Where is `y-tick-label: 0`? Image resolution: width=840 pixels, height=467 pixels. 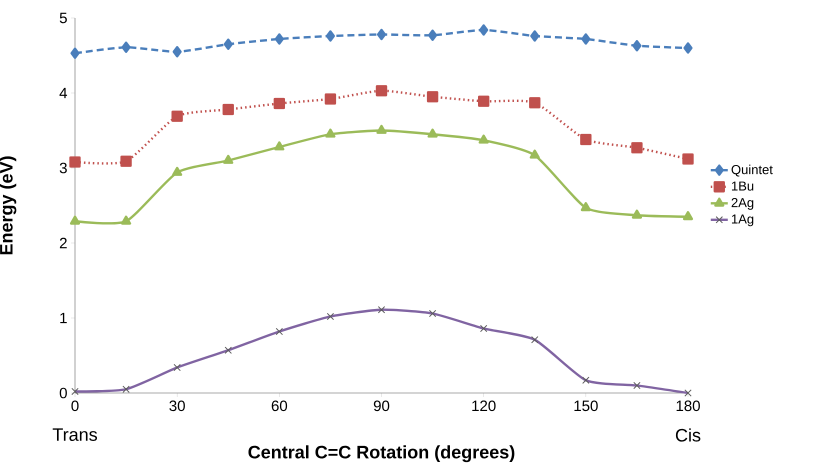
y-tick-label: 0 is located at coordinates (63, 393).